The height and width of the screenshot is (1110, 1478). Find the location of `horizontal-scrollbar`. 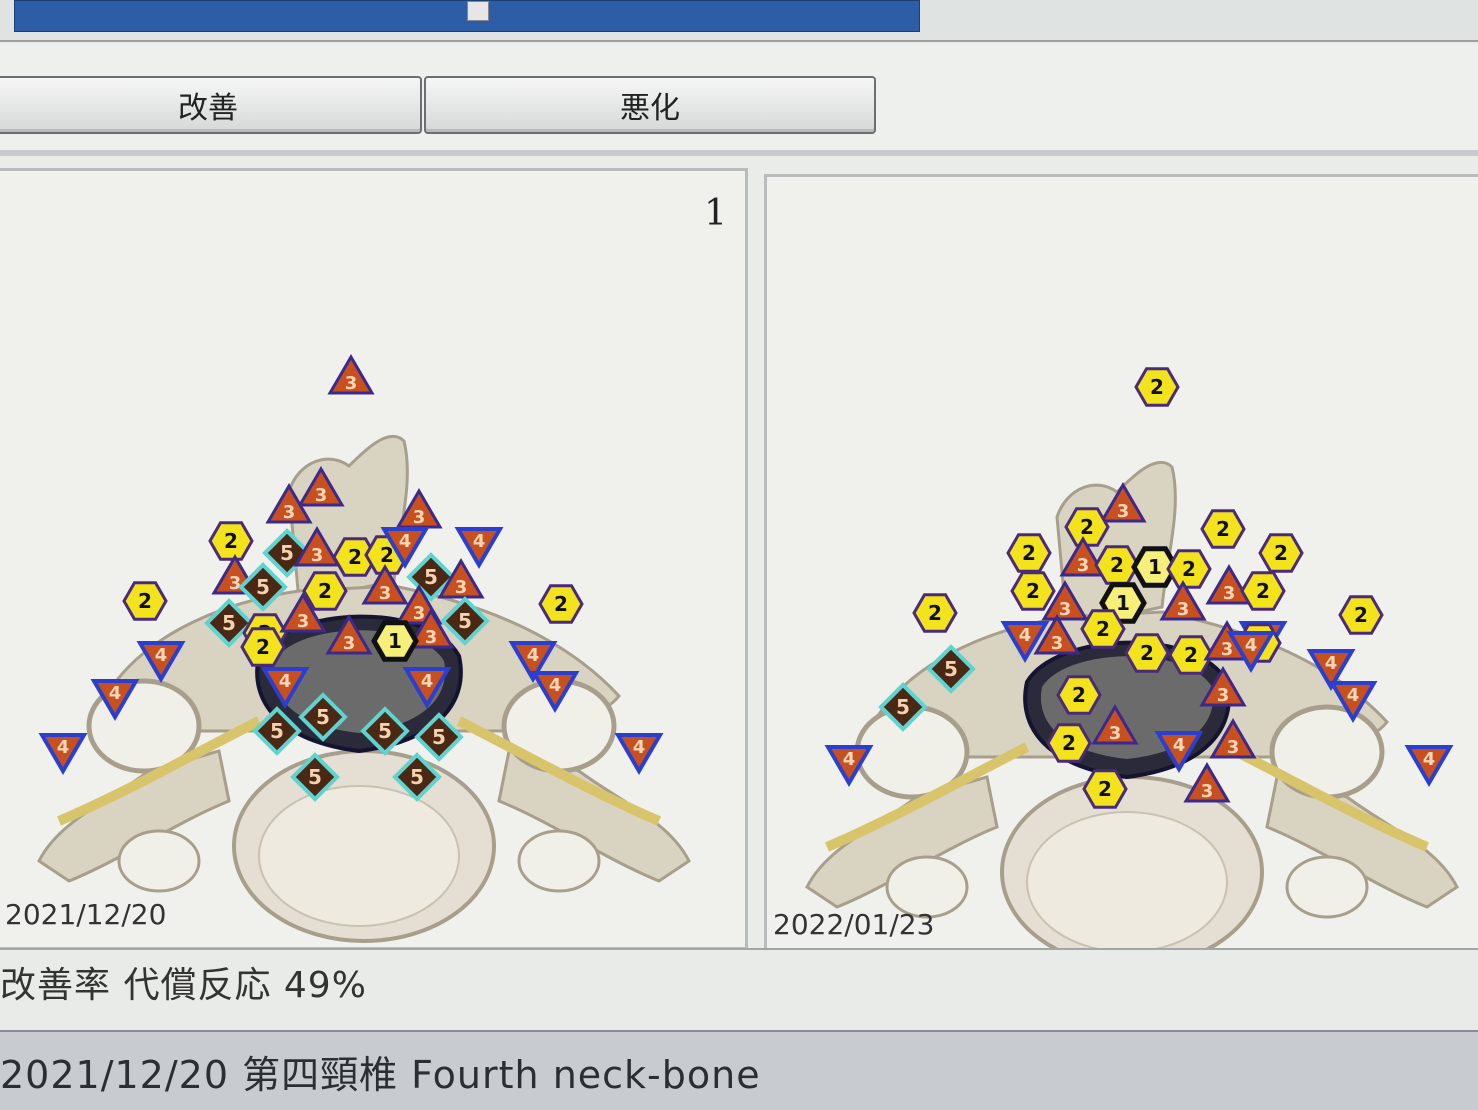

horizontal-scrollbar is located at coordinates (467, 16).